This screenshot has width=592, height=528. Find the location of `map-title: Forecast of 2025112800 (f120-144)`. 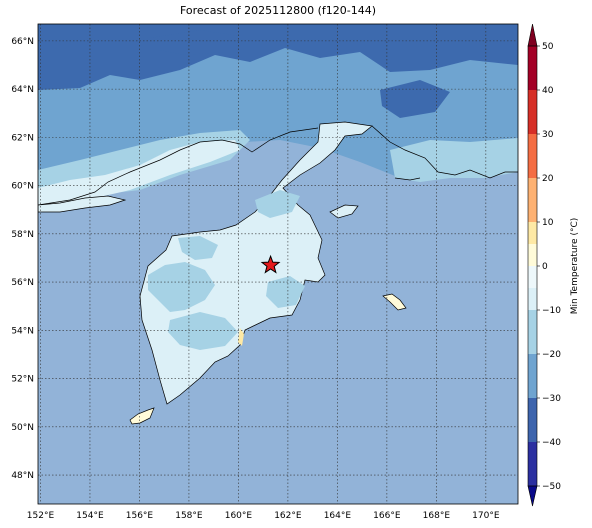

map-title: Forecast of 2025112800 (f120-144) is located at coordinates (278, 10).